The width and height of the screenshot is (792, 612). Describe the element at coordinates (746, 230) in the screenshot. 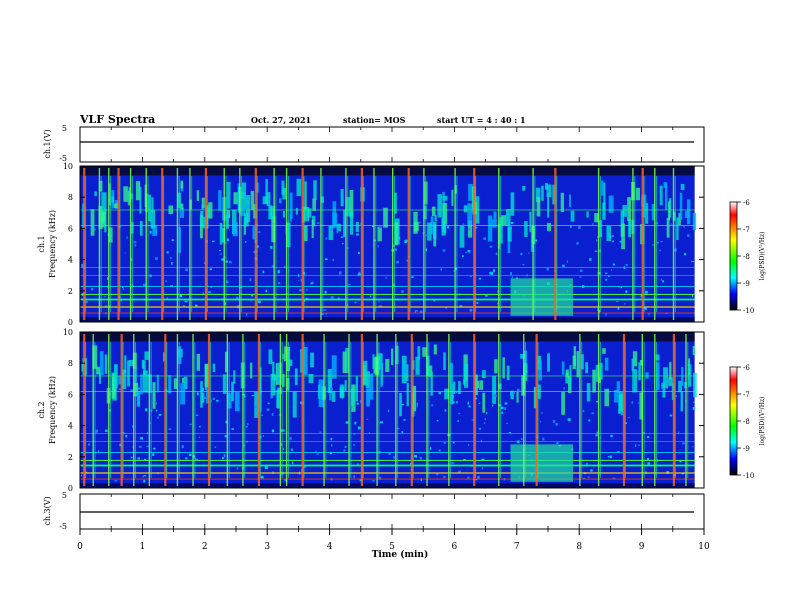

I see `colorbar-tick-label: -7` at that location.